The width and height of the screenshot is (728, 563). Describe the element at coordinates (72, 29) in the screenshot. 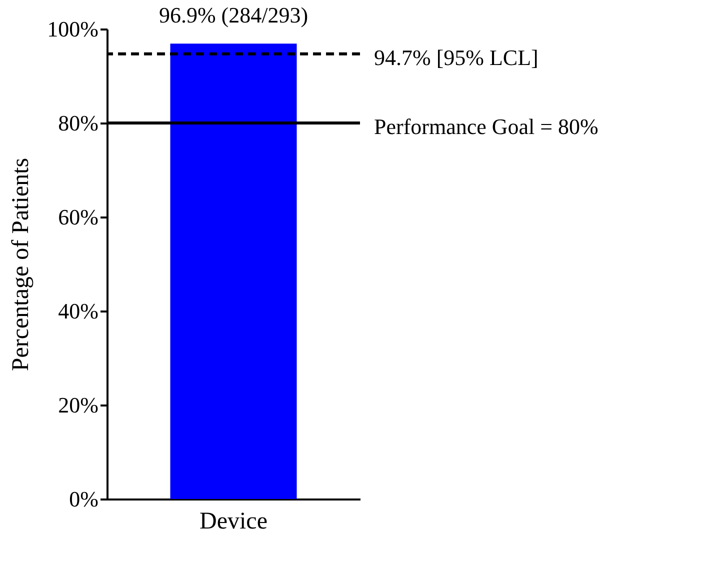

I see `y-tick-label: 100%` at that location.